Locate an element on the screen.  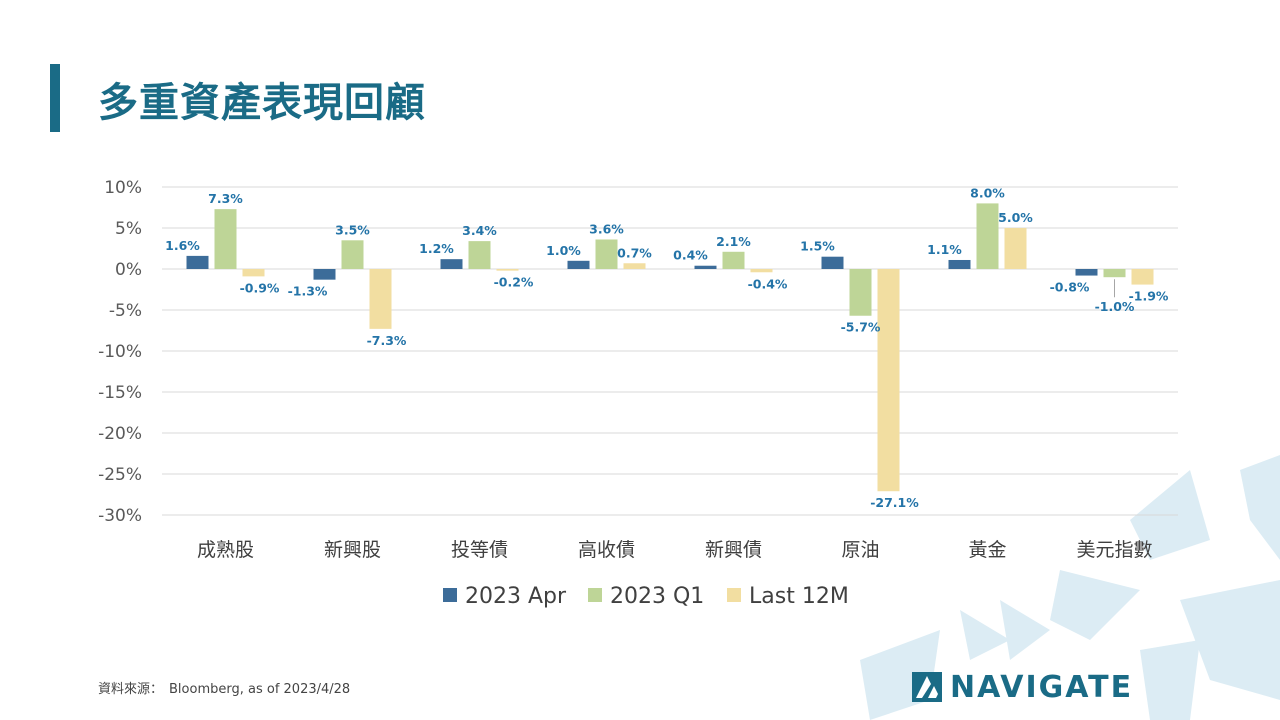
navigate-logo: NAVIGATE is located at coordinates (1022, 687).